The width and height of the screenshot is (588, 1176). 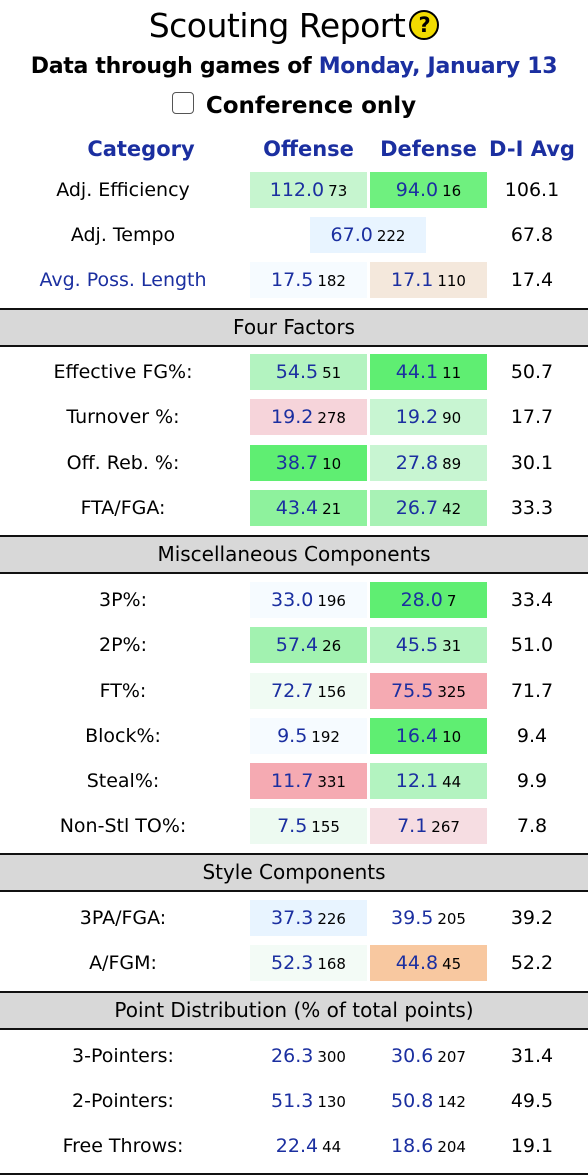 I want to click on offense-cell: 11.7 331, so click(x=308, y=781).